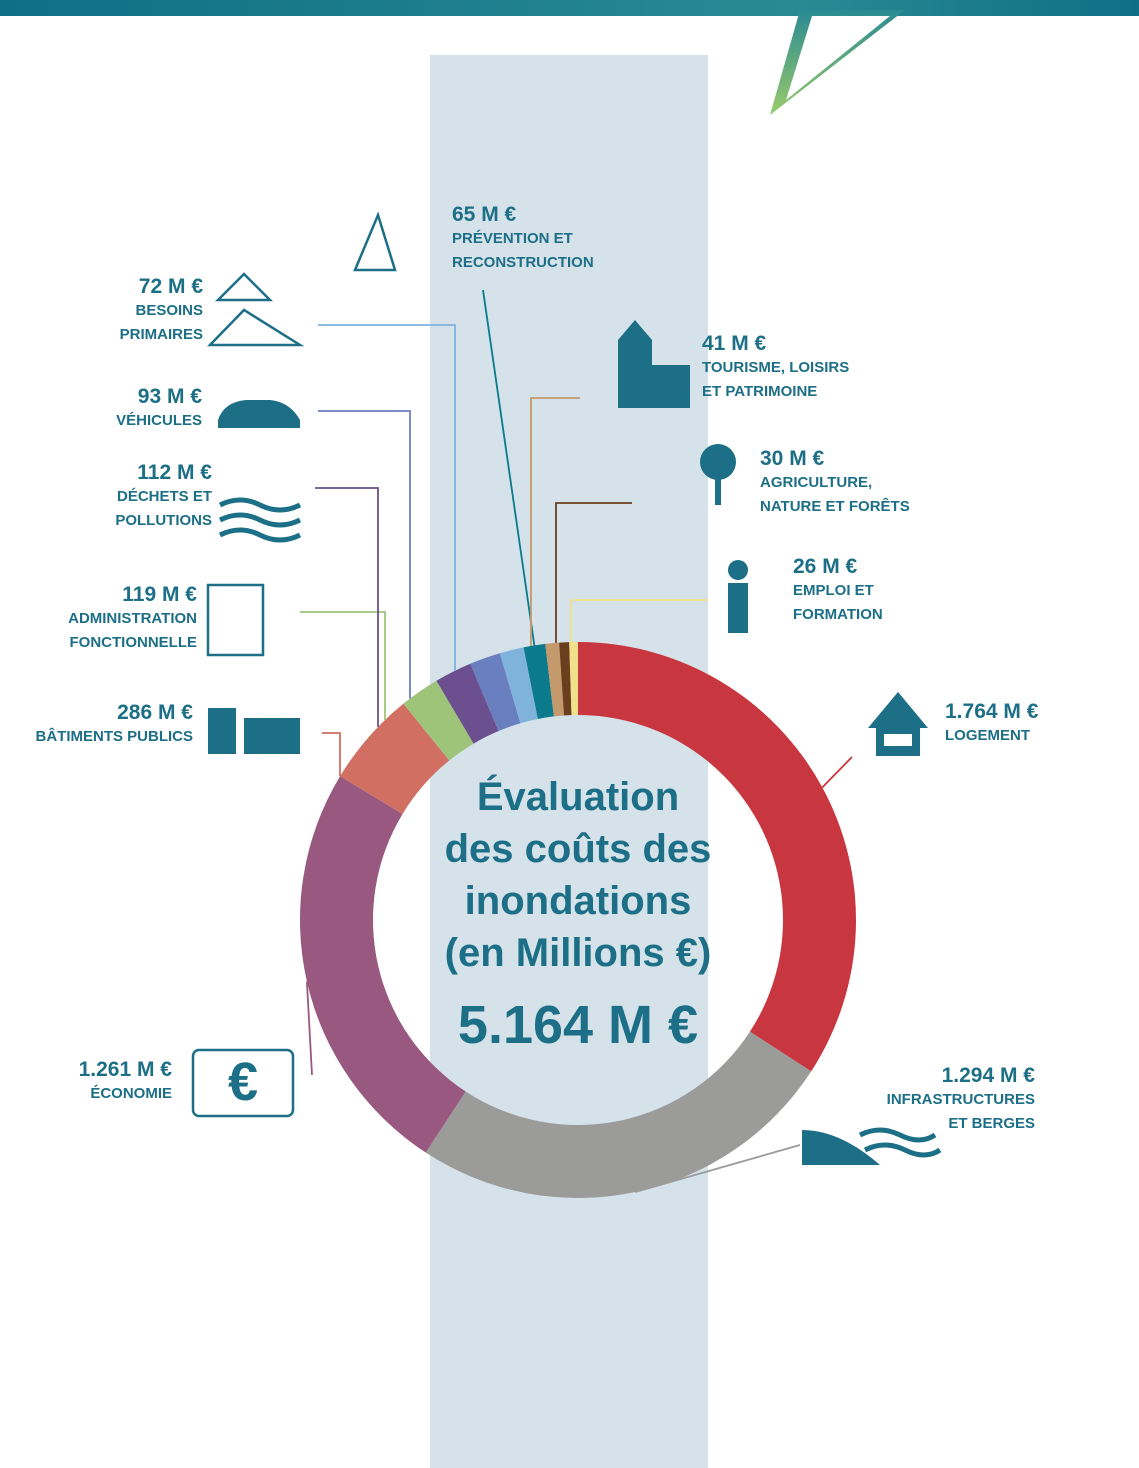 The width and height of the screenshot is (1139, 1468). I want to click on waves-icon, so click(260, 520).